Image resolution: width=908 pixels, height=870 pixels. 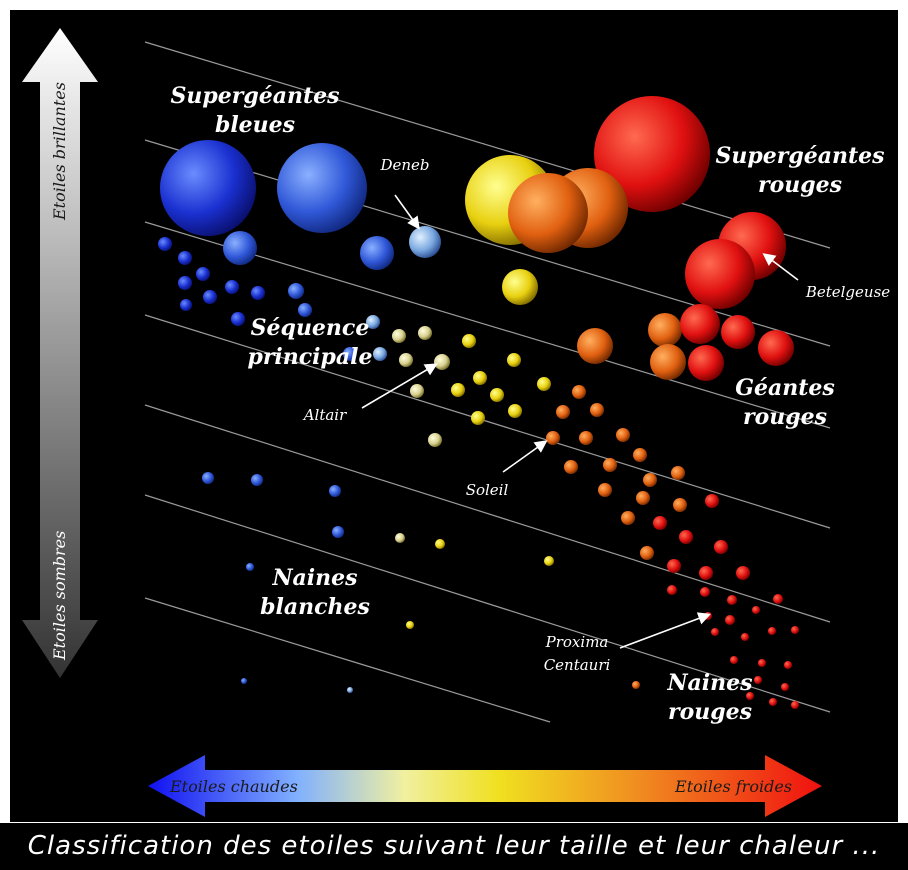 What do you see at coordinates (785, 417) in the screenshot?
I see `red-giants-label-line2: rouges` at bounding box center [785, 417].